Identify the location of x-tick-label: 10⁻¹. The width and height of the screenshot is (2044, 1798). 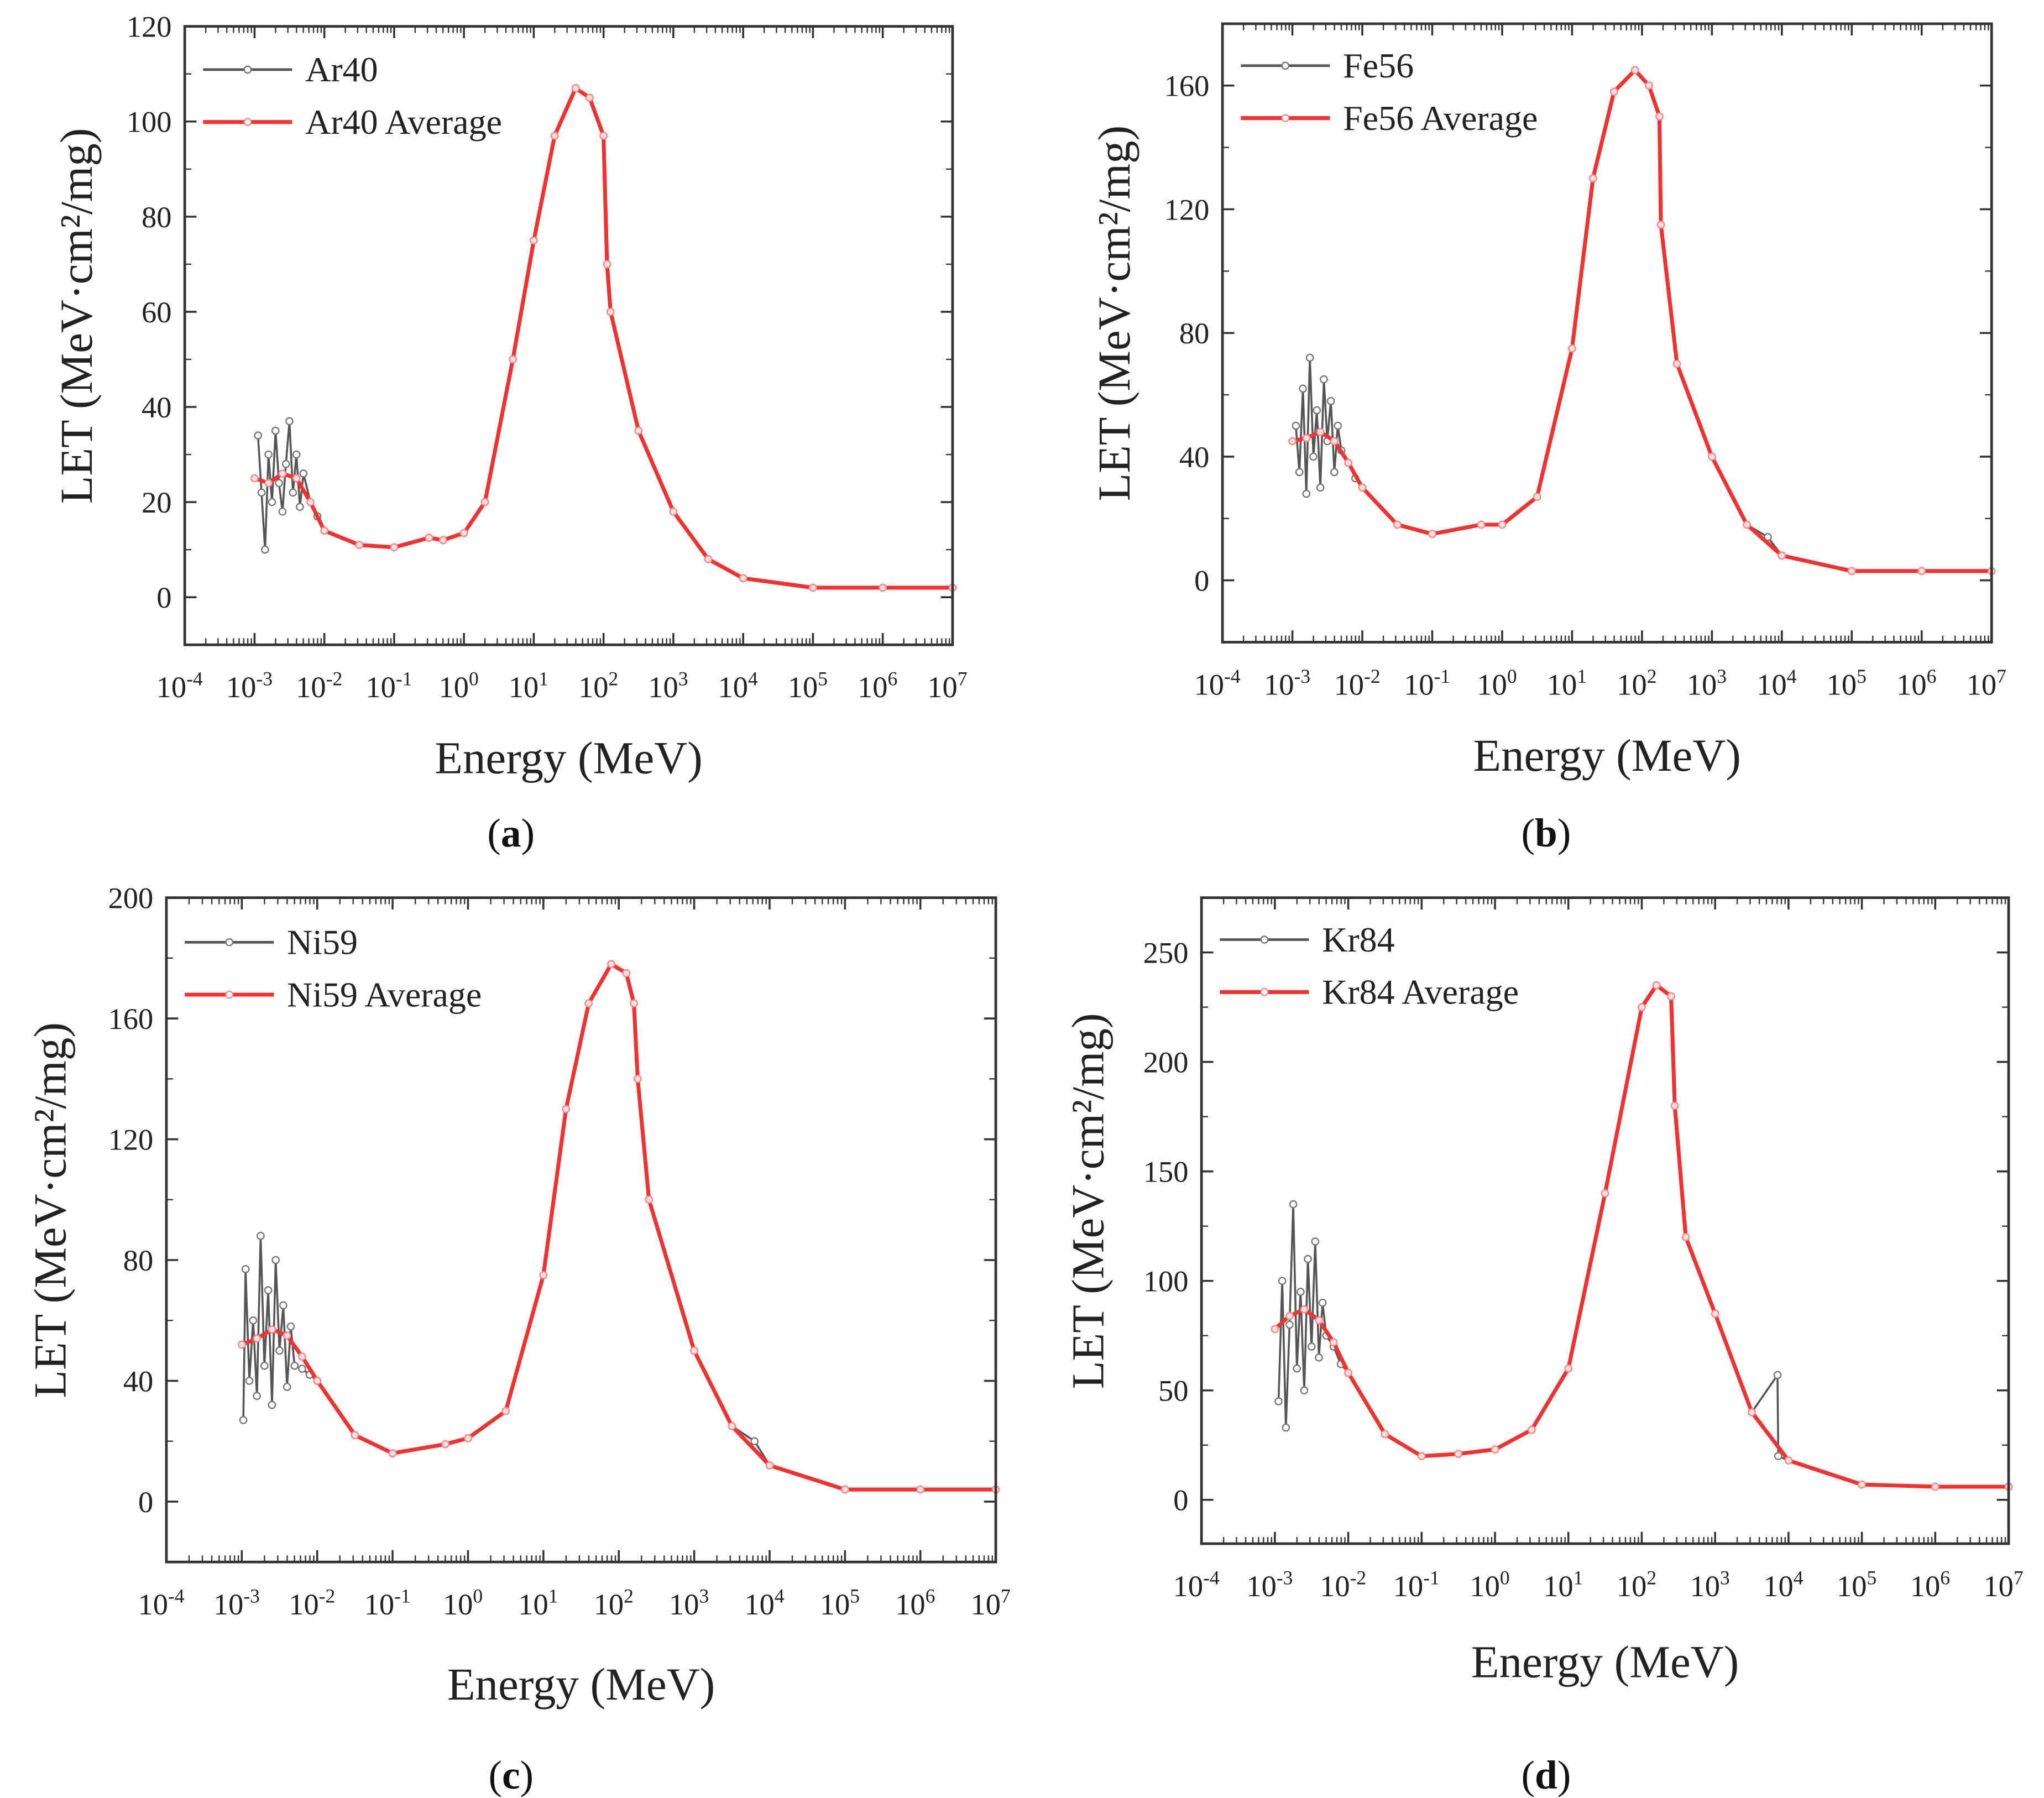
(1416, 1584).